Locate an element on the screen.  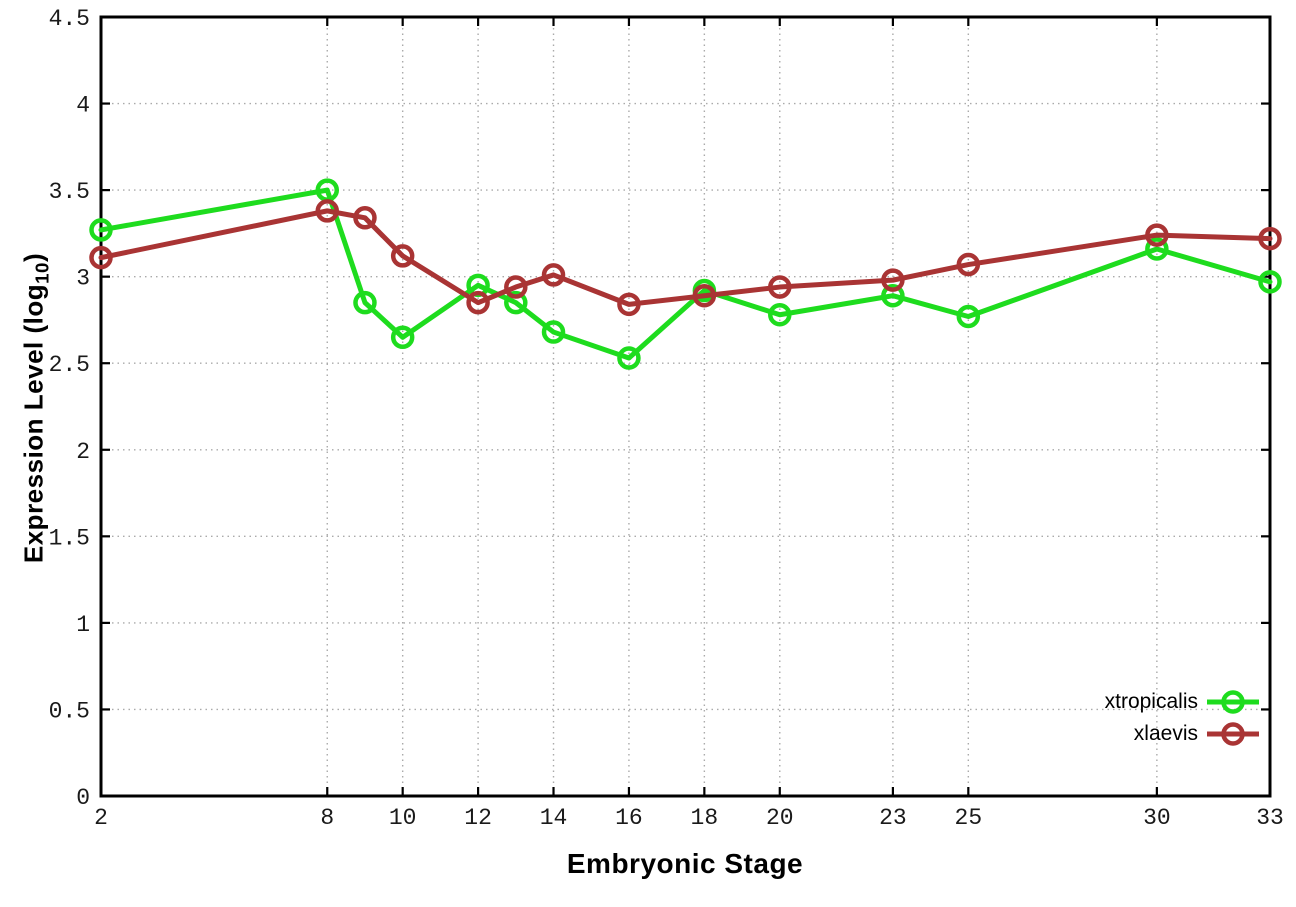
x-tick-label: 25 is located at coordinates (969, 818).